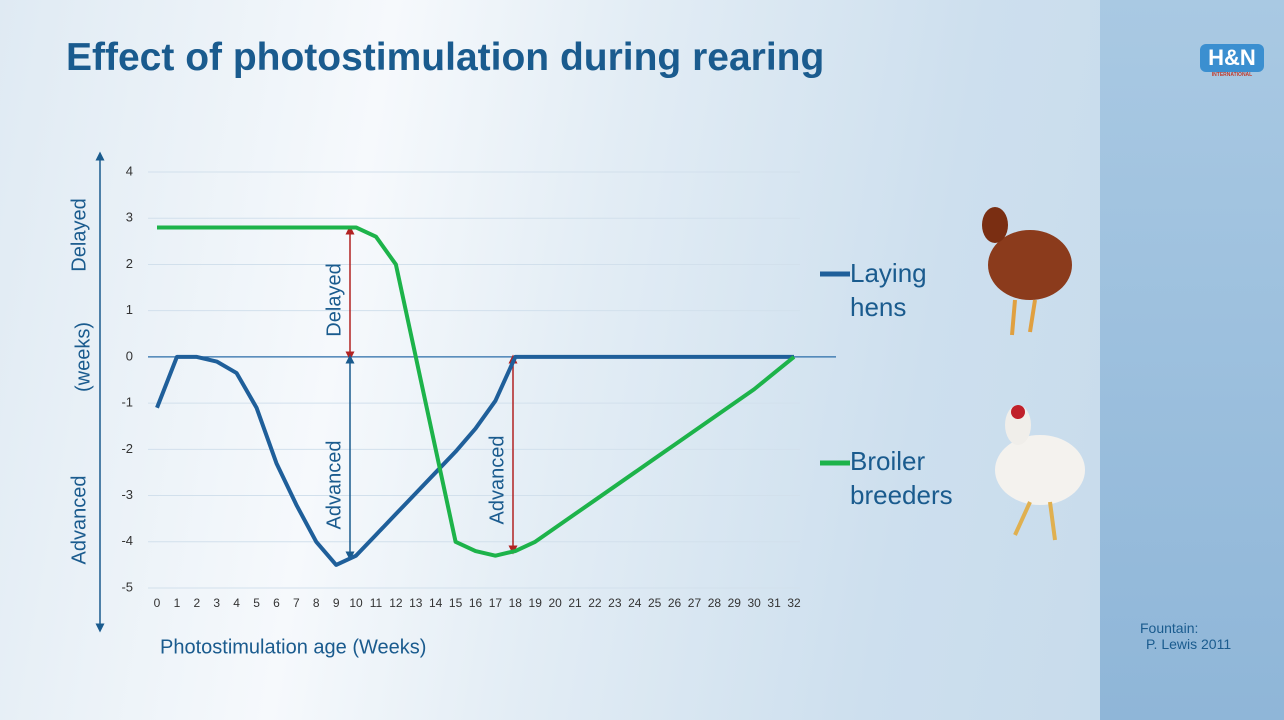  What do you see at coordinates (575, 603) in the screenshot?
I see `x-tick-label: 21` at bounding box center [575, 603].